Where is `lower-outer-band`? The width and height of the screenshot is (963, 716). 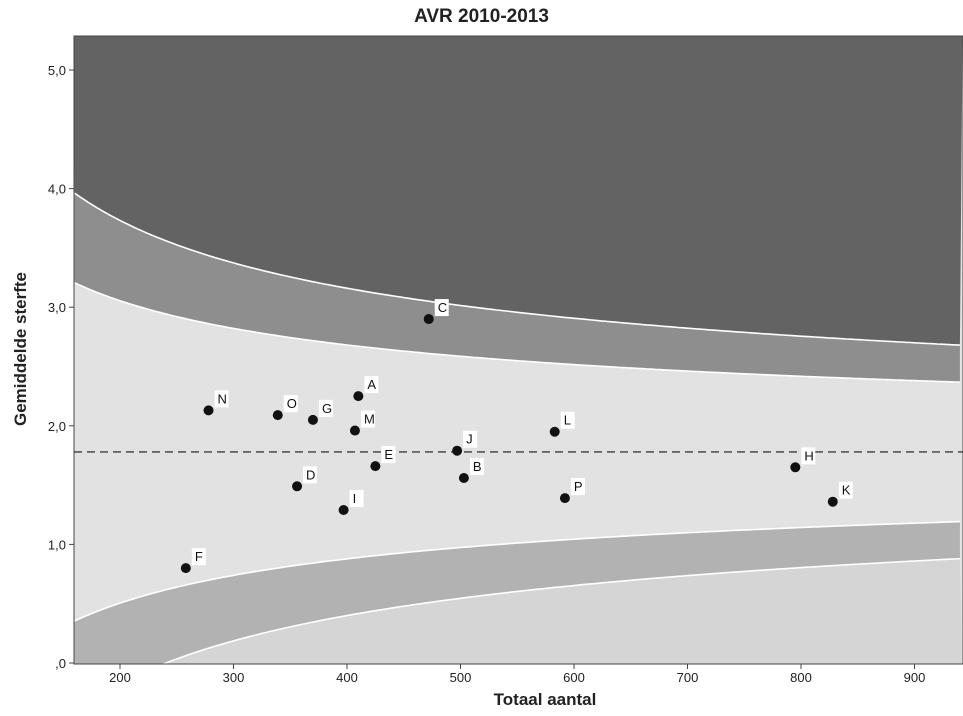
lower-outer-band is located at coordinates (563, 611).